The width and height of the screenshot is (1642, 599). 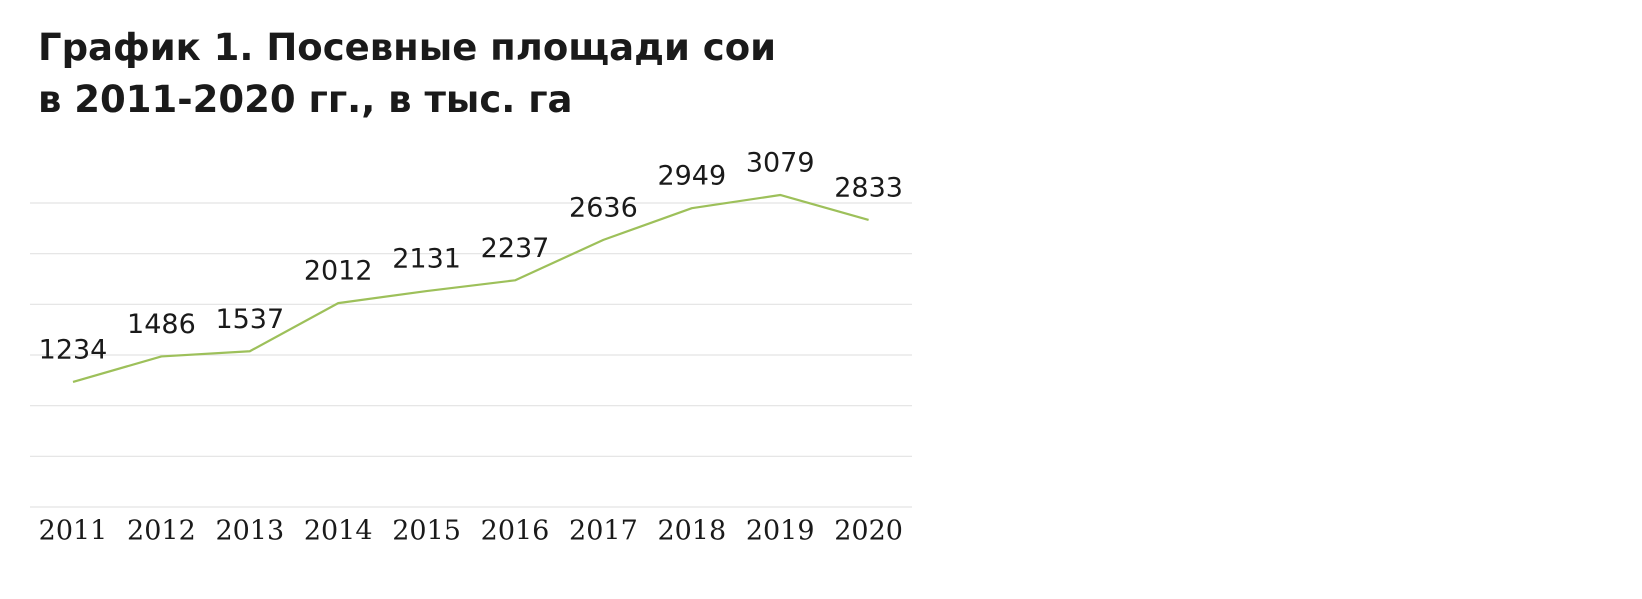 What do you see at coordinates (780, 162) in the screenshot?
I see `data-label: 3079` at bounding box center [780, 162].